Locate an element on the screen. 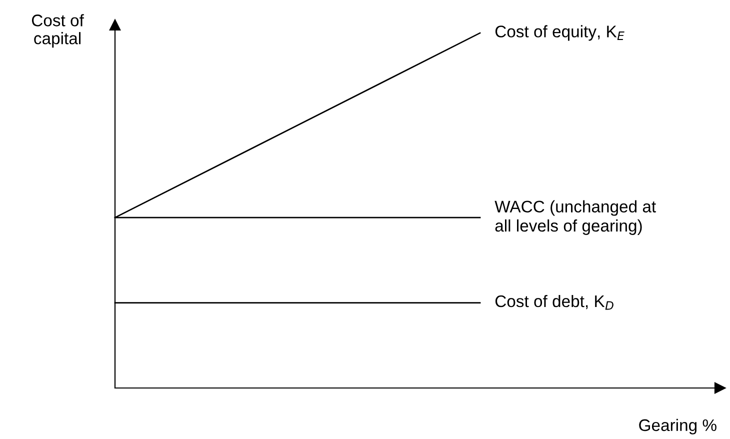  series-label: WACC (unchanged at all levels of gearing) is located at coordinates (575, 217).